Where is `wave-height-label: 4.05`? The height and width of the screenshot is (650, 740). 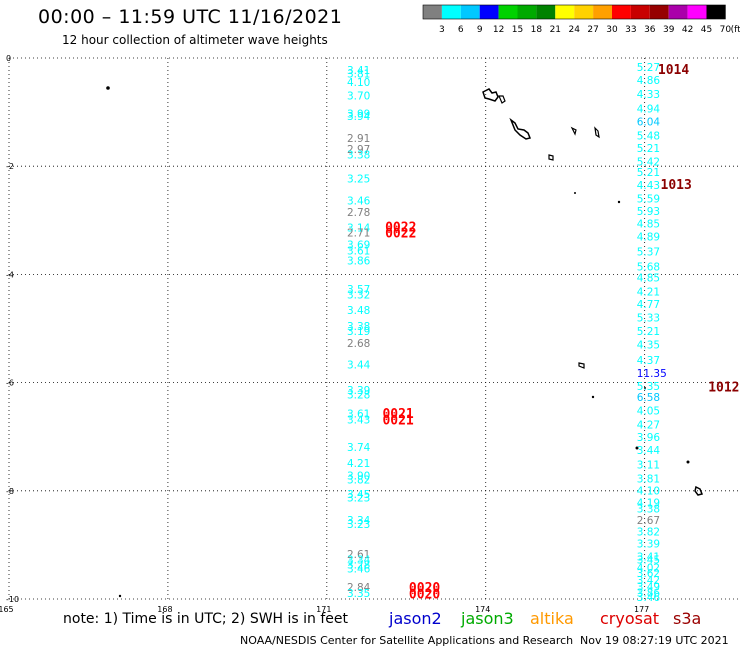
wave-height-label: 4.05 is located at coordinates (648, 412).